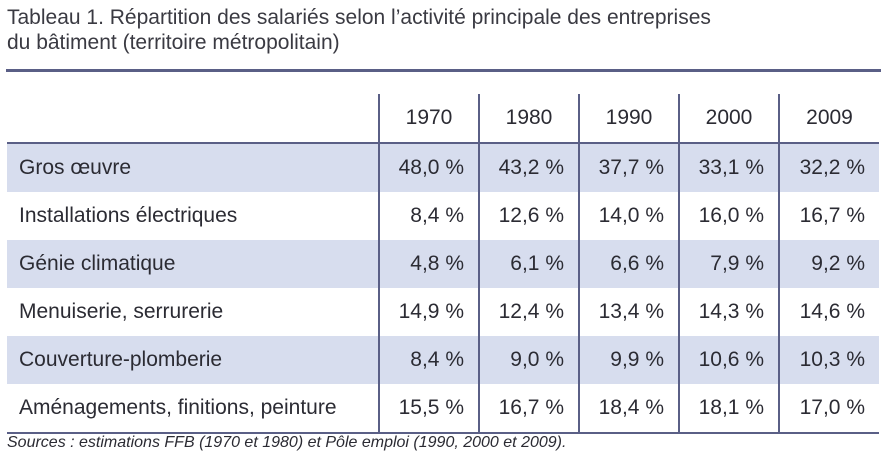 This screenshot has width=885, height=476. Describe the element at coordinates (528, 264) in the screenshot. I see `table-cell: 6,1 %` at that location.